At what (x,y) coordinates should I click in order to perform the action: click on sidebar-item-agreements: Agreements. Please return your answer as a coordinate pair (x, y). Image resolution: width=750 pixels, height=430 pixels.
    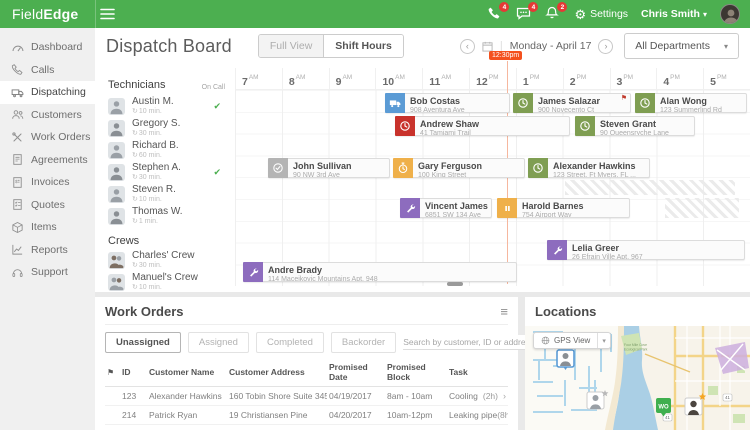
    Looking at the image, I should click on (47, 160).